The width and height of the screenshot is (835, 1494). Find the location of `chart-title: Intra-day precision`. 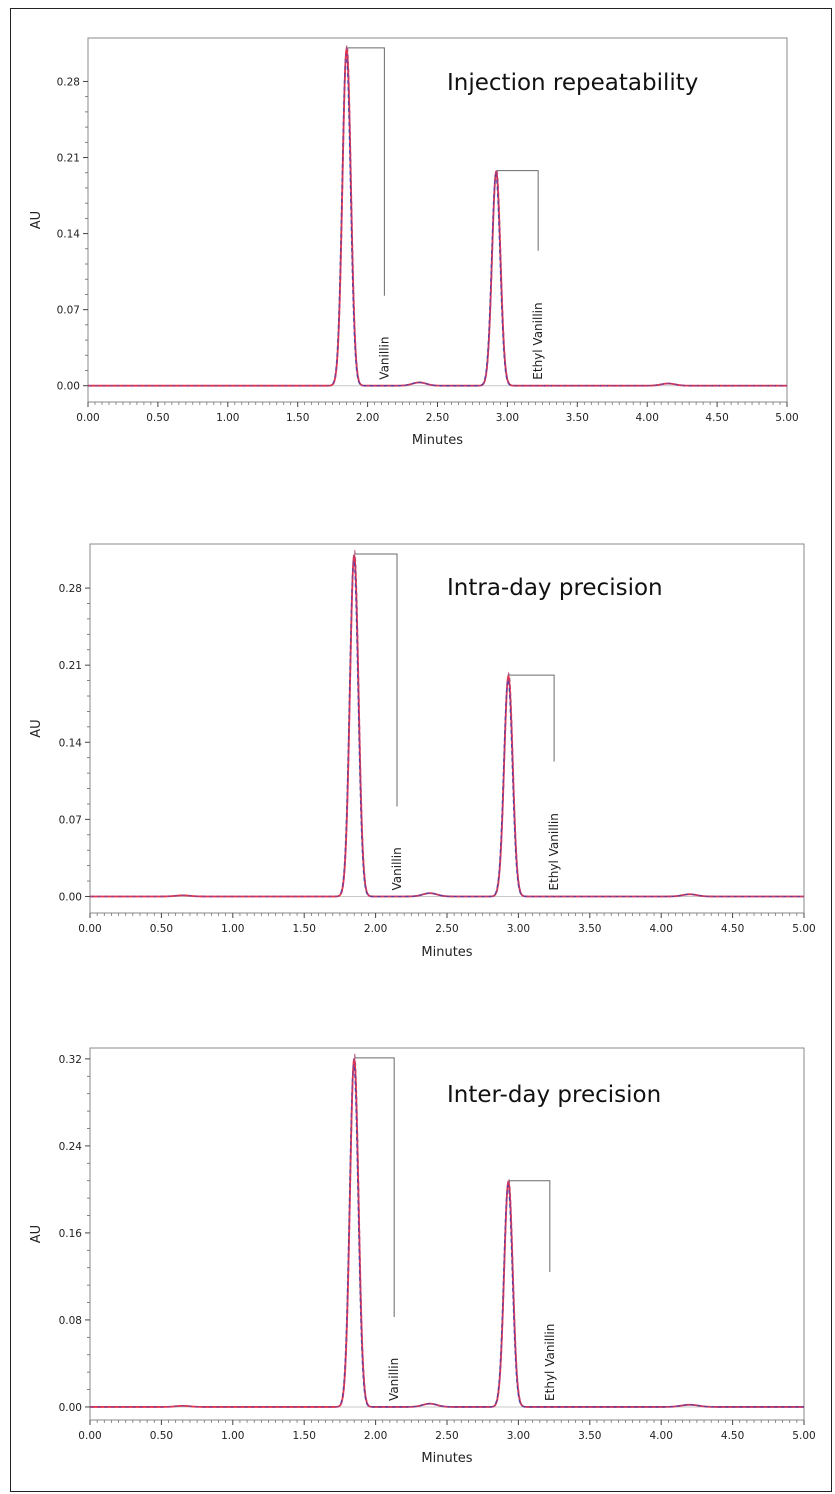

chart-title: Intra-day precision is located at coordinates (555, 588).